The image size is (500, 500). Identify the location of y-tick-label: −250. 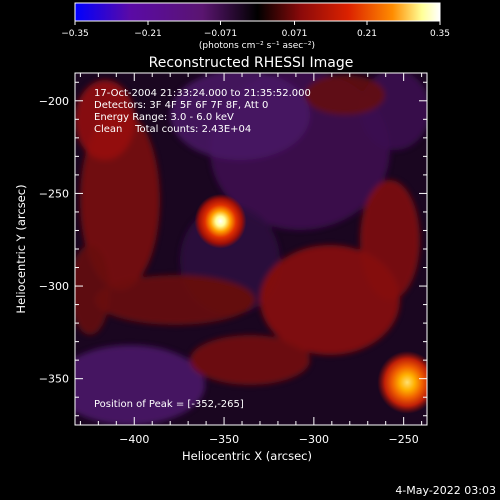
(54, 193).